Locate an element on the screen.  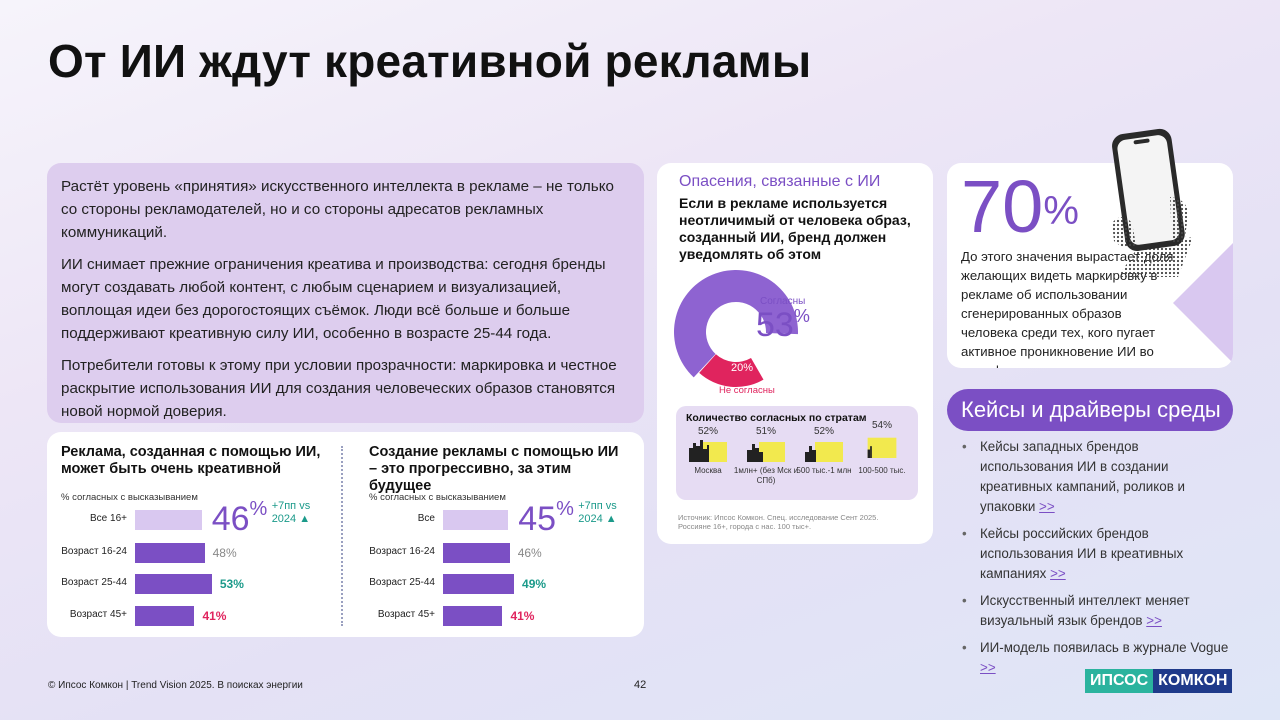
hand-phone-icon is located at coordinates (1152, 202).